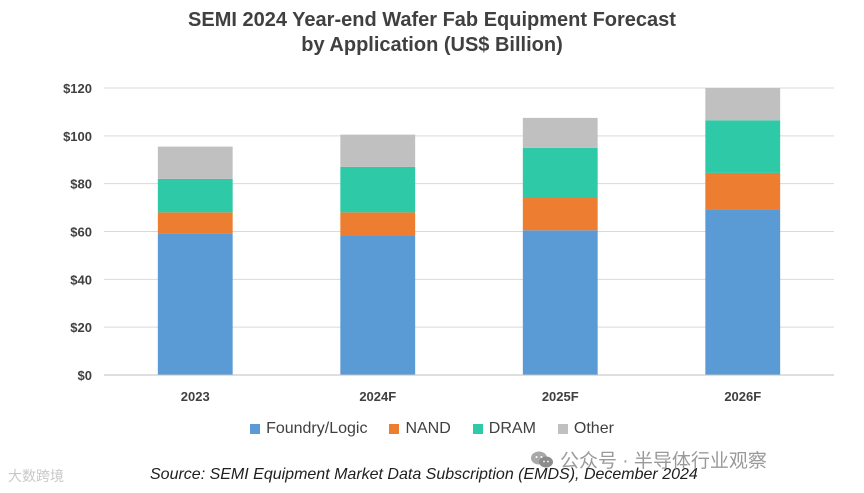  What do you see at coordinates (81, 184) in the screenshot?
I see `y-tick-label: $80` at bounding box center [81, 184].